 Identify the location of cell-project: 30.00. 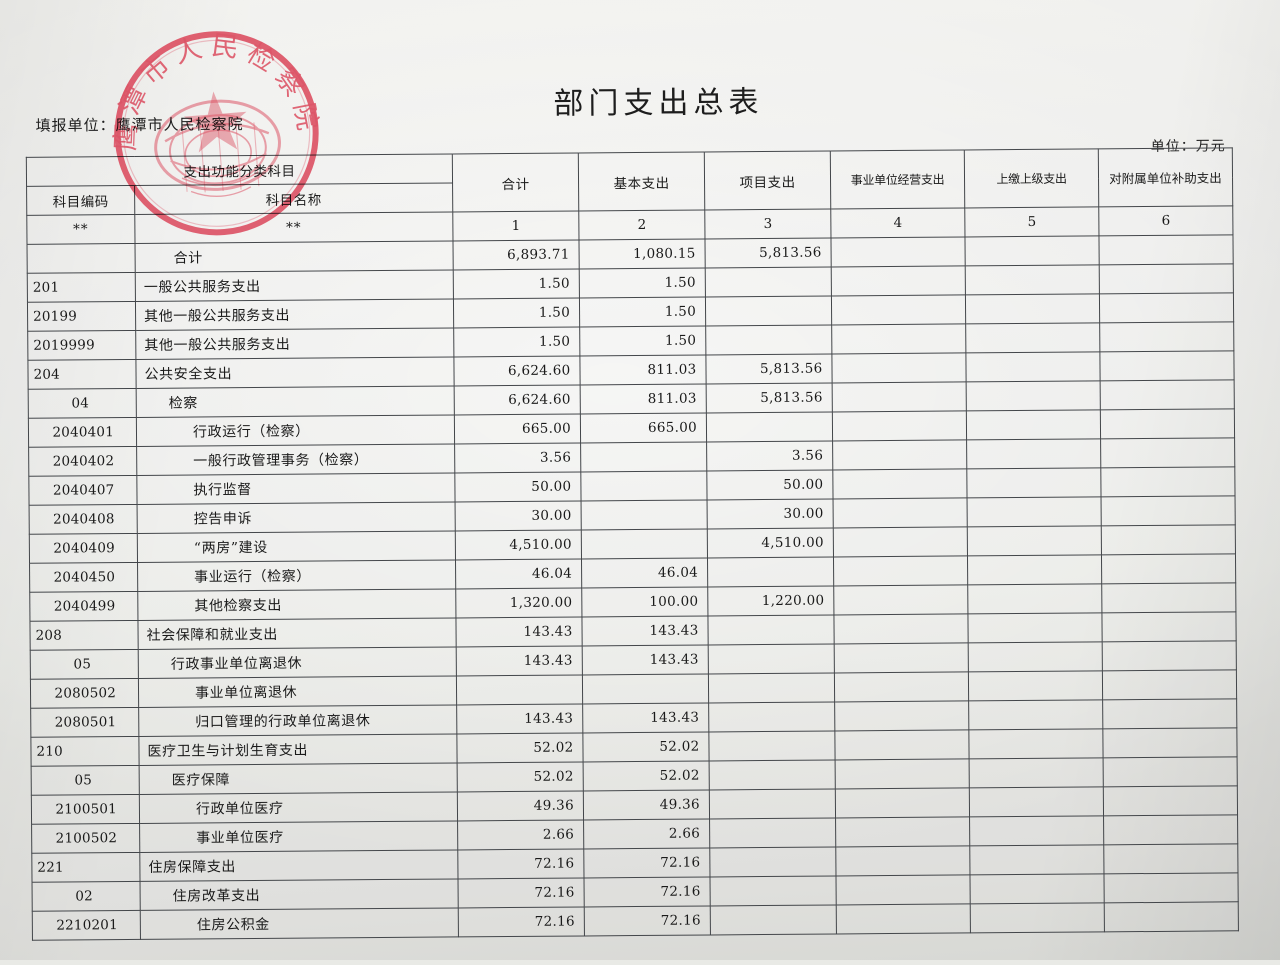
(770, 513).